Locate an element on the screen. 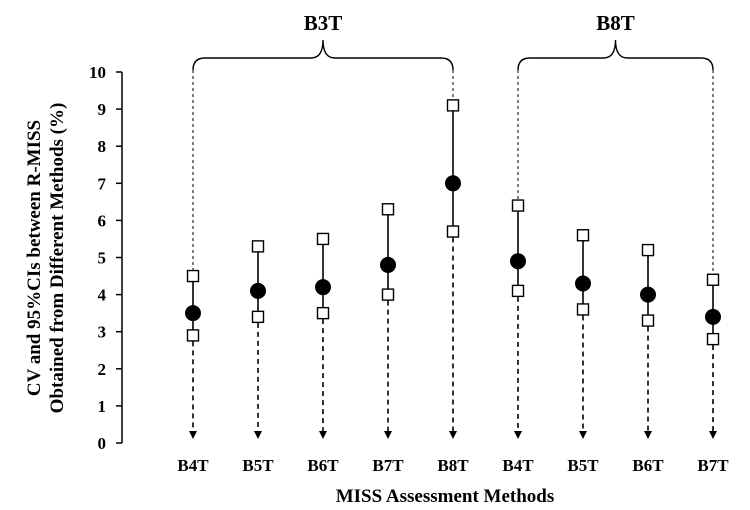 Image resolution: width=750 pixels, height=510 pixels. y-axis-title-line2: Obtained from Different Methods (%) is located at coordinates (57, 258).